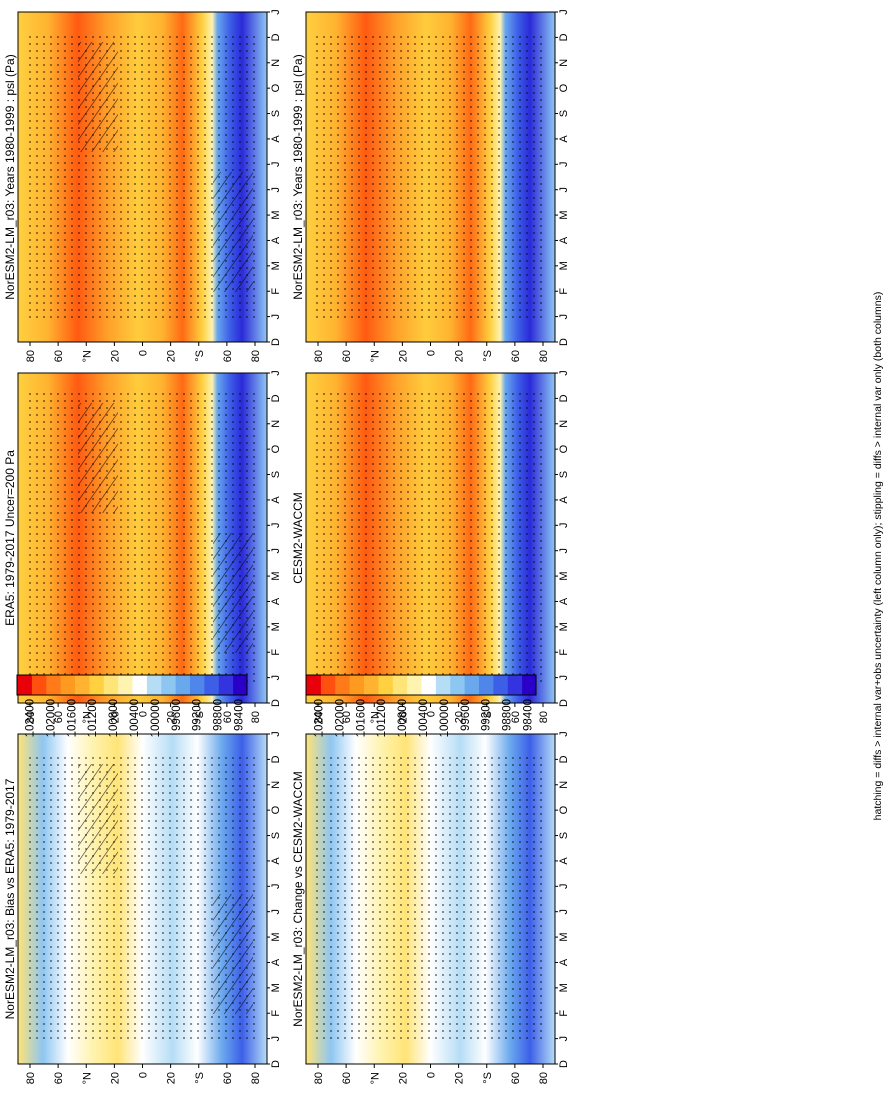 This screenshot has height=1112, width=887. Describe the element at coordinates (135, 718) in the screenshot. I see `colorbar-tick-label: 100400` at that location.